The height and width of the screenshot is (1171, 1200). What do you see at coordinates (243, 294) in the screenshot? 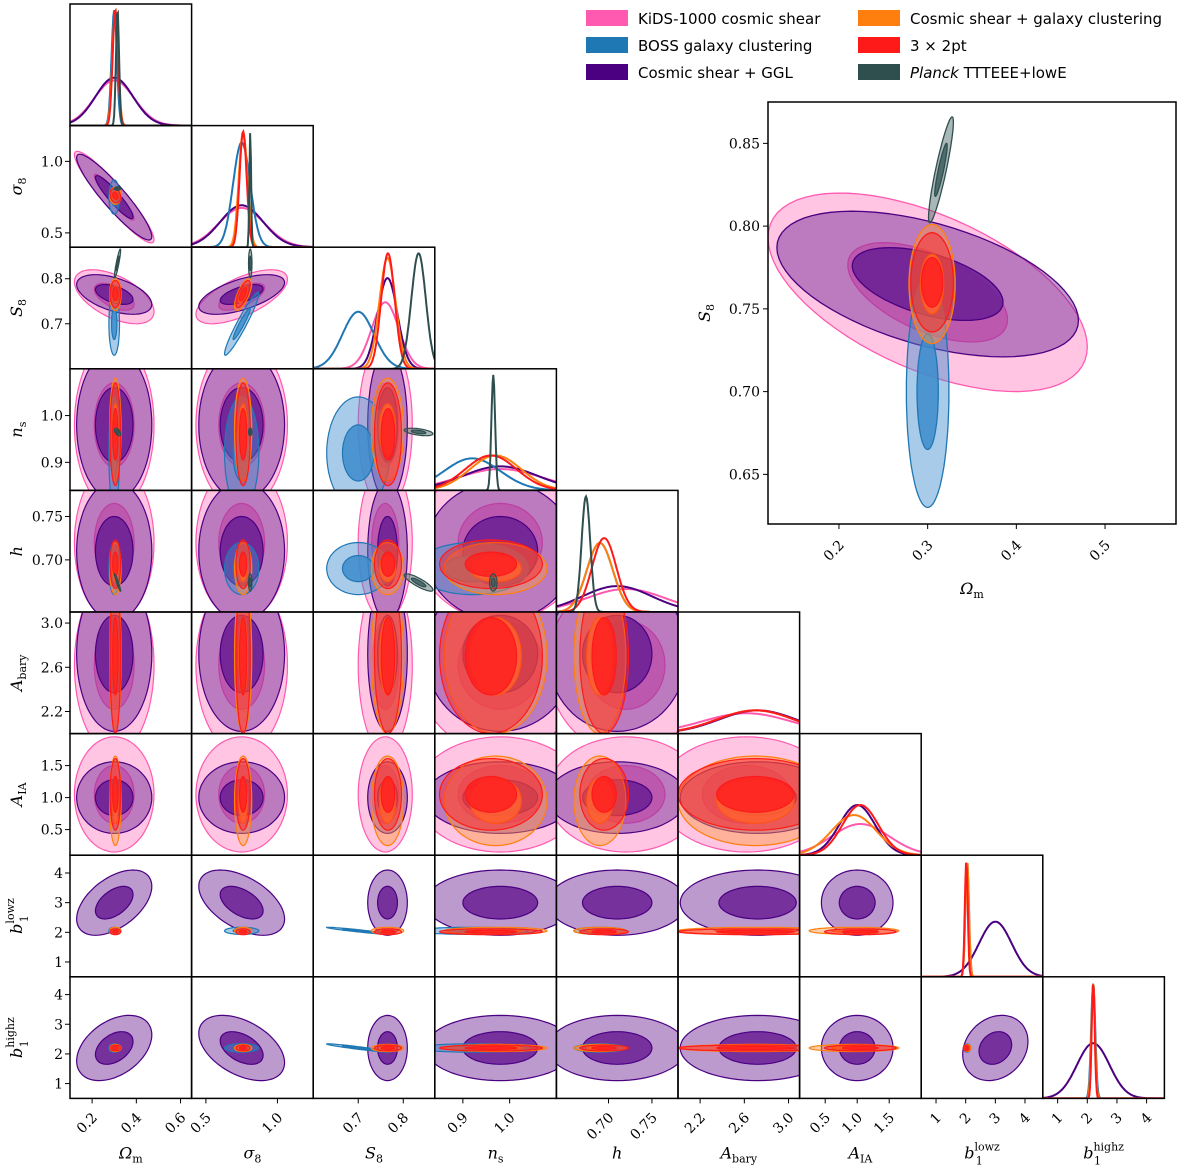
I see `contour-x3-s8-S8-1sigma` at bounding box center [243, 294].